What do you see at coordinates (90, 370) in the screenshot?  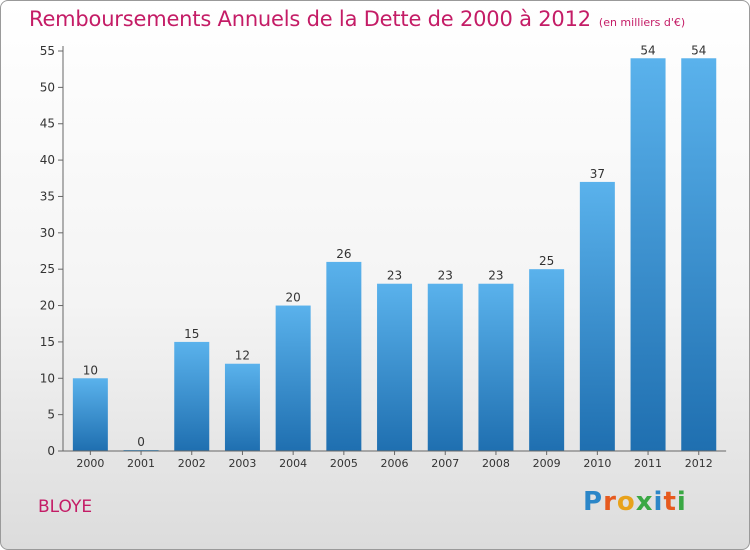 I see `bar-value-label: 10` at bounding box center [90, 370].